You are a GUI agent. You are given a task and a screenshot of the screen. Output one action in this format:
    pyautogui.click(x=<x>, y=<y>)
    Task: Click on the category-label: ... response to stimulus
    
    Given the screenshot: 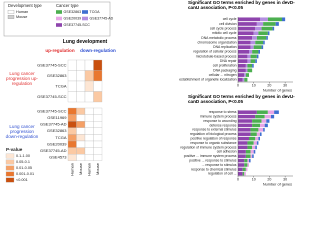 What is the action you would take?
    pyautogui.click(x=219, y=165)
    